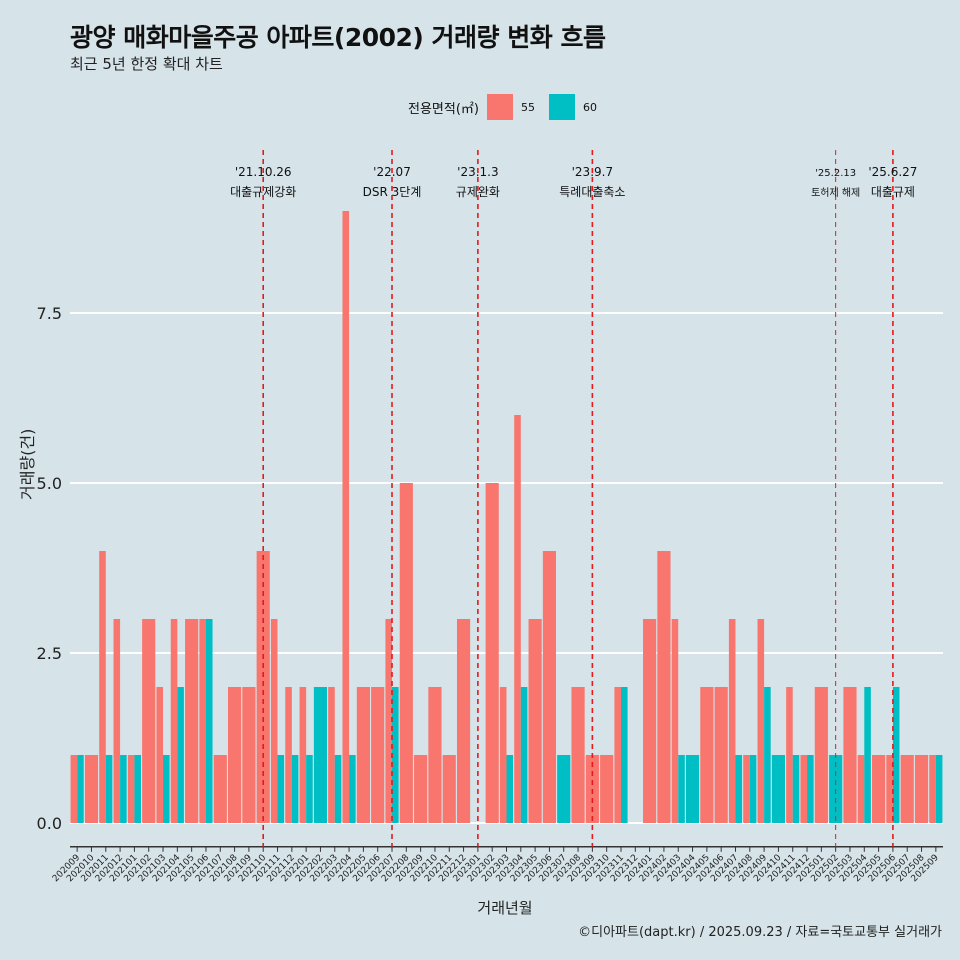 The width and height of the screenshot is (960, 960). What do you see at coordinates (592, 192) in the screenshot?
I see `event-label: 특례대출축소` at bounding box center [592, 192].